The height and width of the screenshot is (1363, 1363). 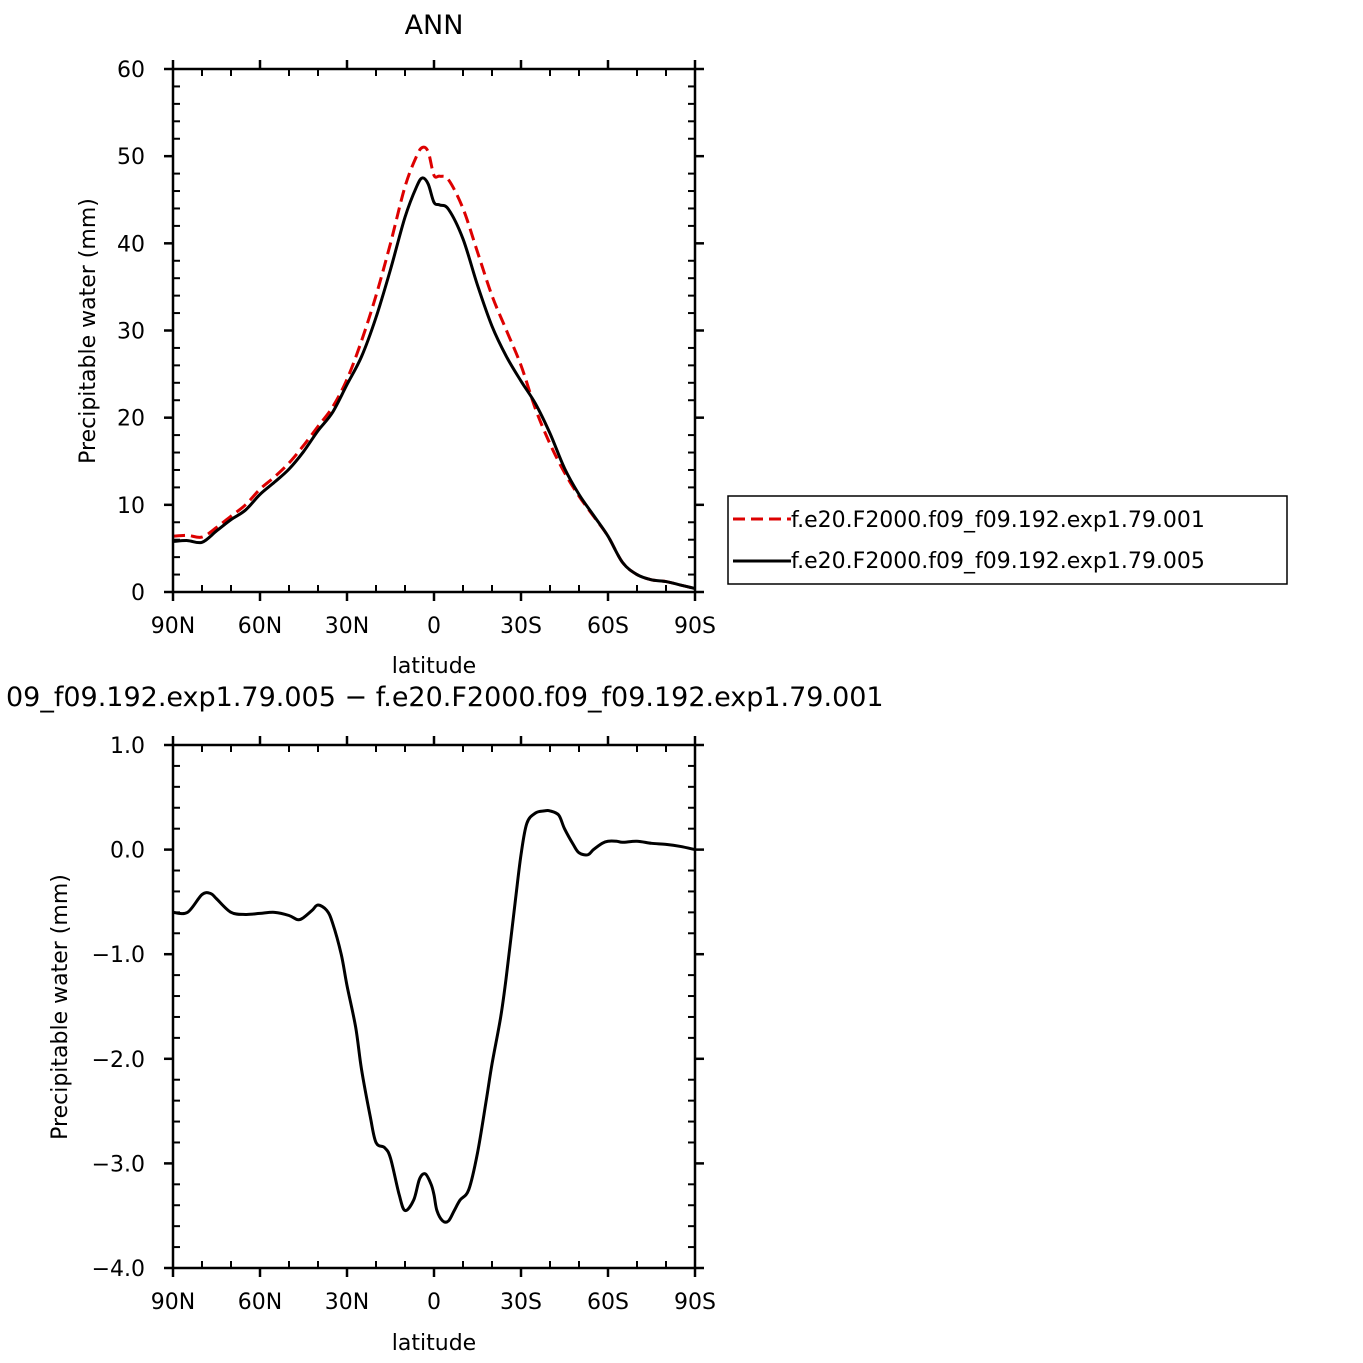 What do you see at coordinates (131, 70) in the screenshot?
I see `top-y-tick-label: 60` at bounding box center [131, 70].